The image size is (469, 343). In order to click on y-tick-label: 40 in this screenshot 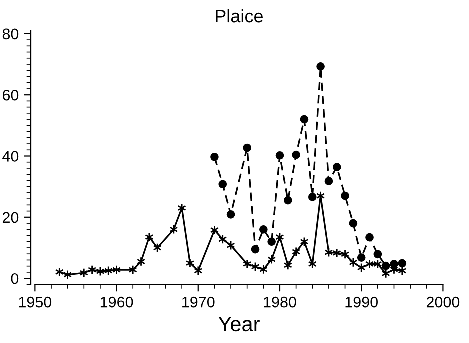, I will do `click(10, 156)`.